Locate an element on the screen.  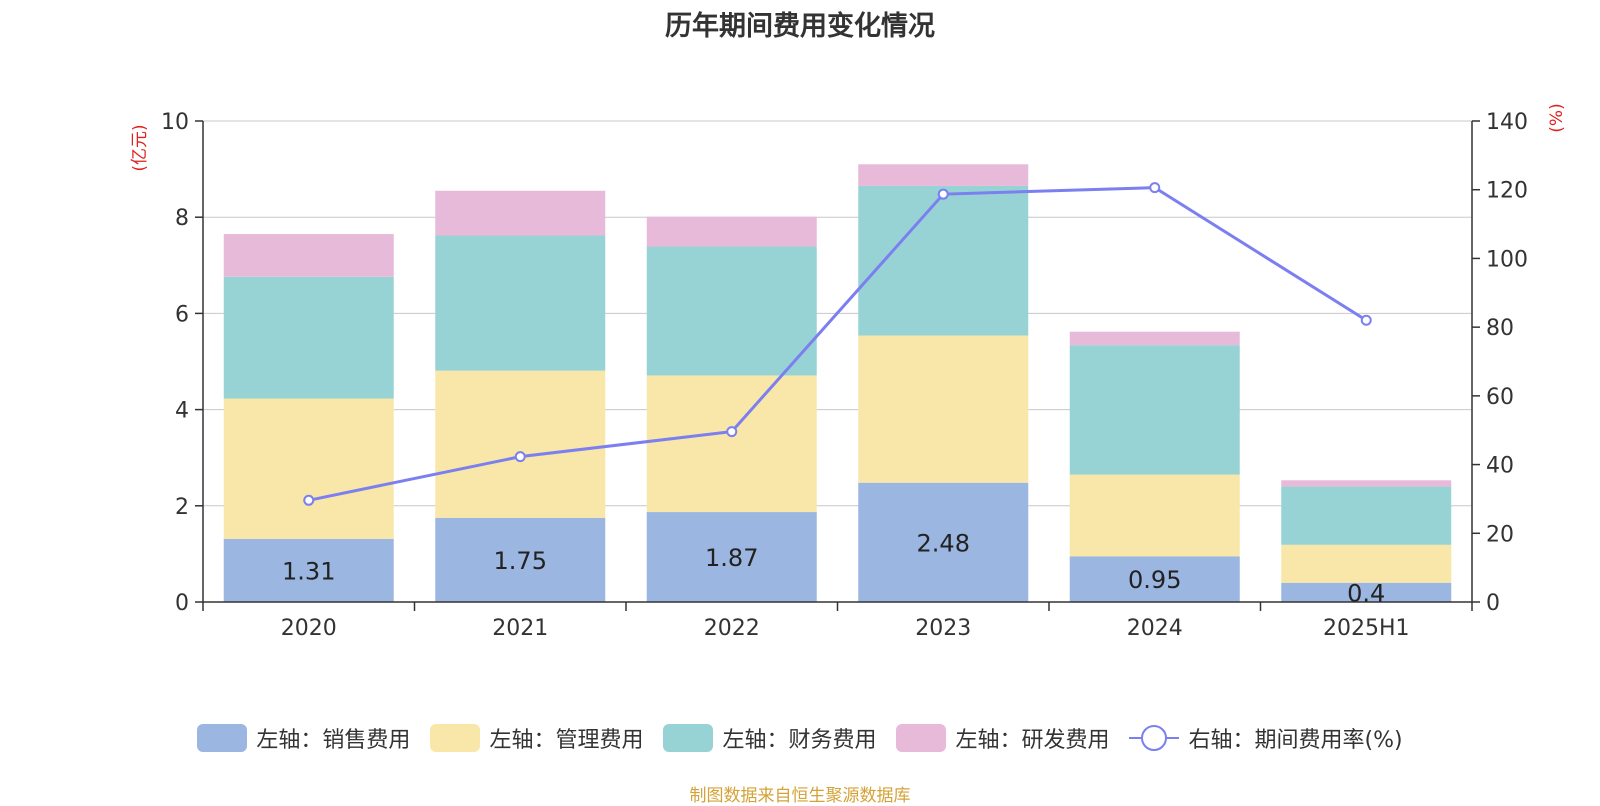
legend-item-expense-rate: 右轴：期间费用率(%) is located at coordinates (1266, 738).